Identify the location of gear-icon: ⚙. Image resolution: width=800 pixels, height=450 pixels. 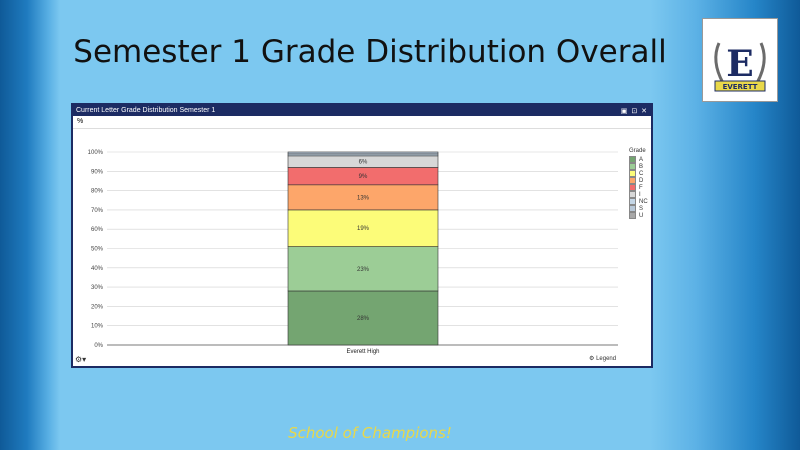
(592, 359).